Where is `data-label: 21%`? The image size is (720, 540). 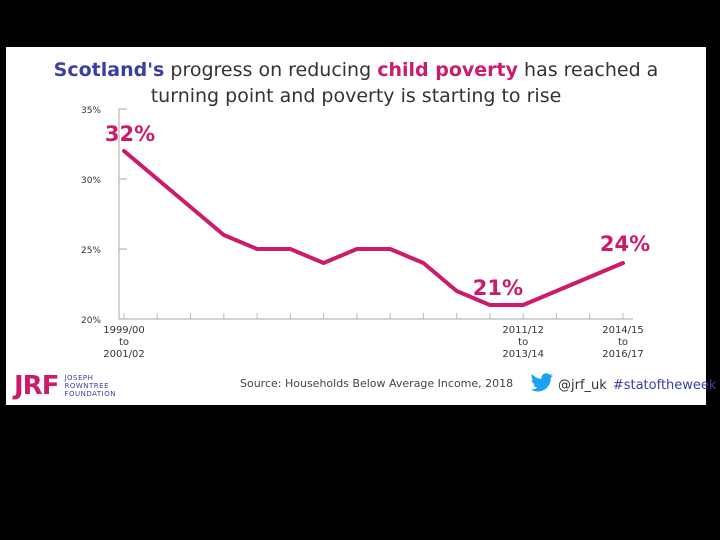
data-label: 21% is located at coordinates (498, 288).